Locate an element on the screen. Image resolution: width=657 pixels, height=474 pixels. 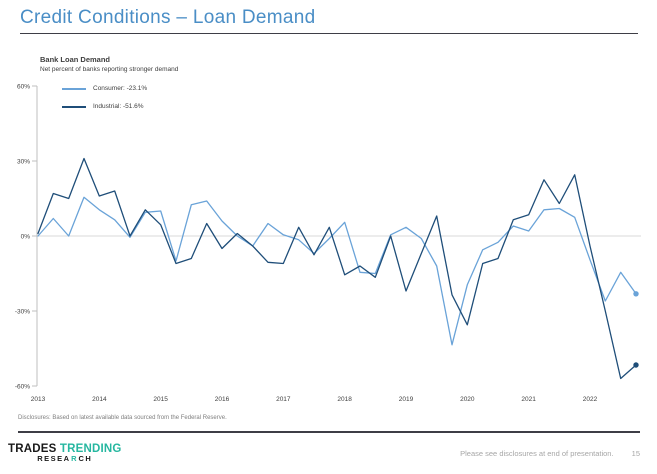
x-tick-label: 2016 is located at coordinates (222, 399).